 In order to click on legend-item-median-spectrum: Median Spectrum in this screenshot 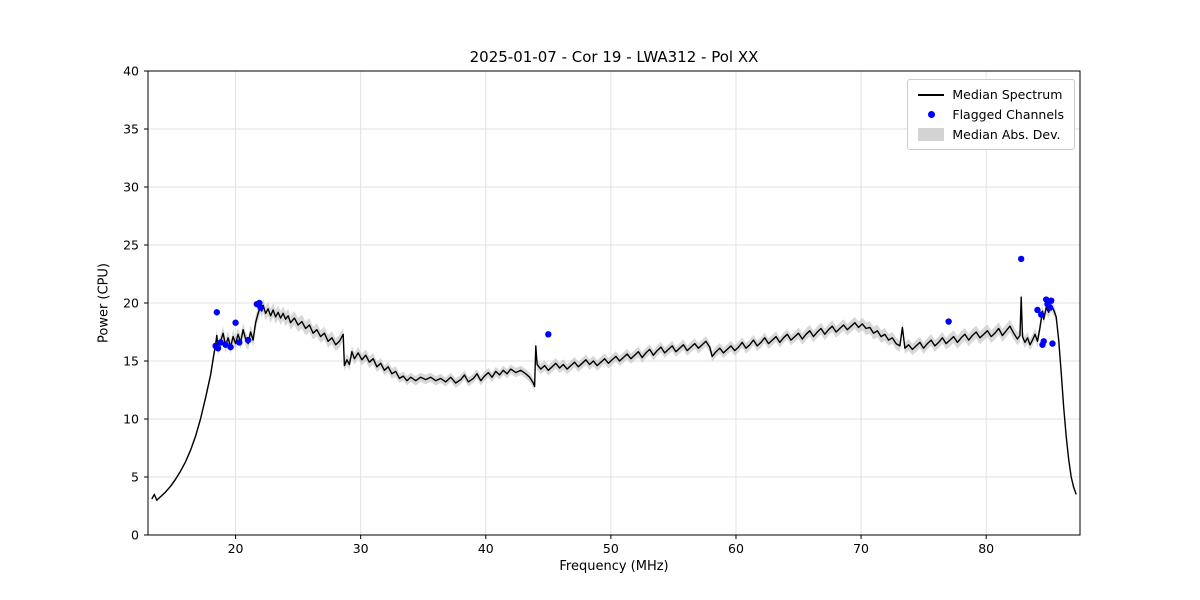, I will do `click(991, 94)`.